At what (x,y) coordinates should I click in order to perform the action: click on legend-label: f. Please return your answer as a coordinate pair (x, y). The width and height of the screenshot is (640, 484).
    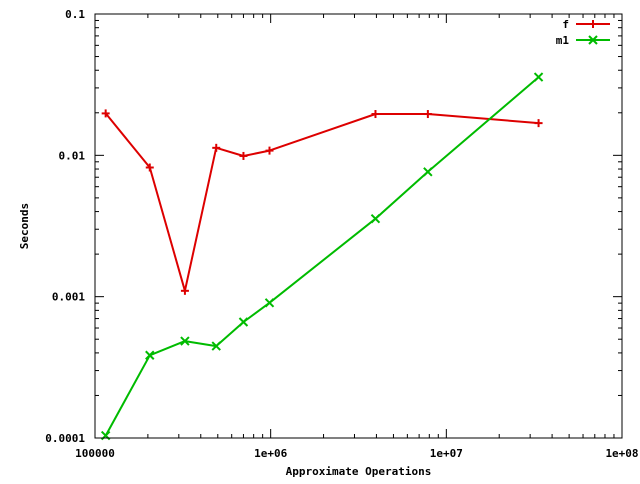
    Looking at the image, I should click on (565, 24).